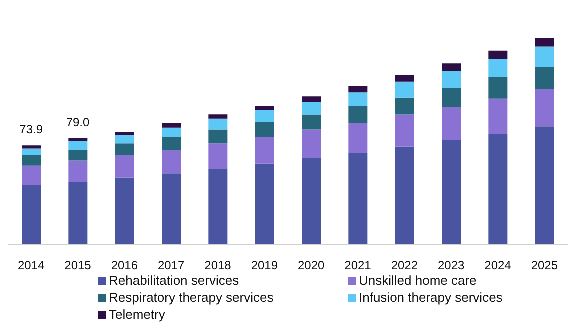 The width and height of the screenshot is (588, 330). I want to click on x-tick-label: 2014, so click(32, 265).